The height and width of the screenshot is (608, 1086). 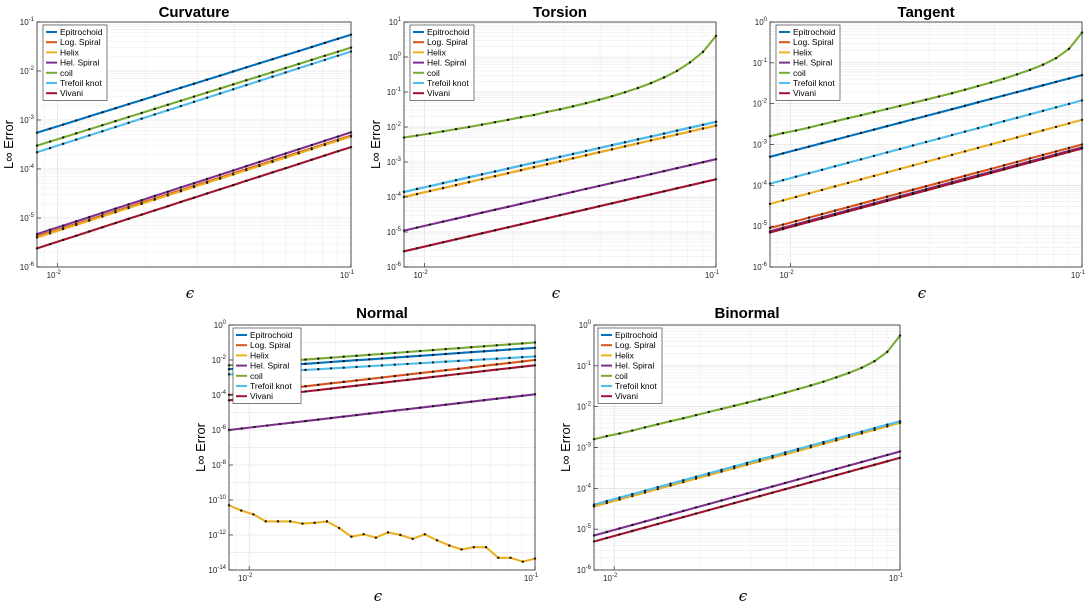 What do you see at coordinates (636, 386) in the screenshot?
I see `legend-label: Trefoil knot` at bounding box center [636, 386].